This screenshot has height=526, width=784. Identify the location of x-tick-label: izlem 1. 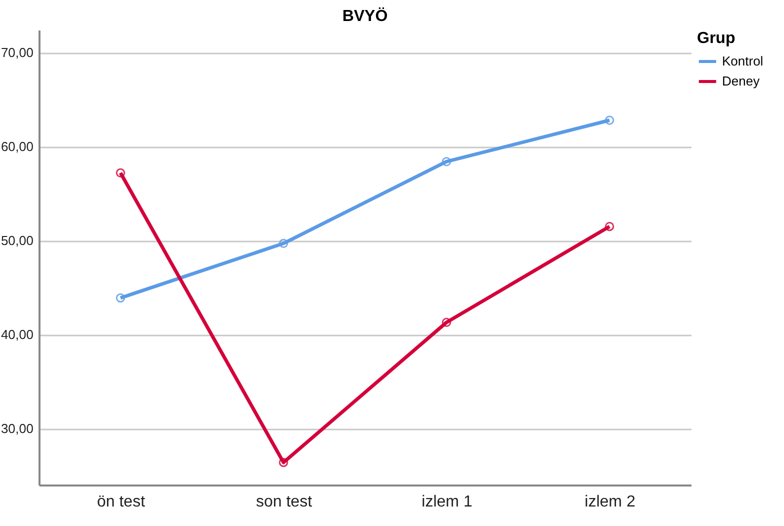
(447, 502).